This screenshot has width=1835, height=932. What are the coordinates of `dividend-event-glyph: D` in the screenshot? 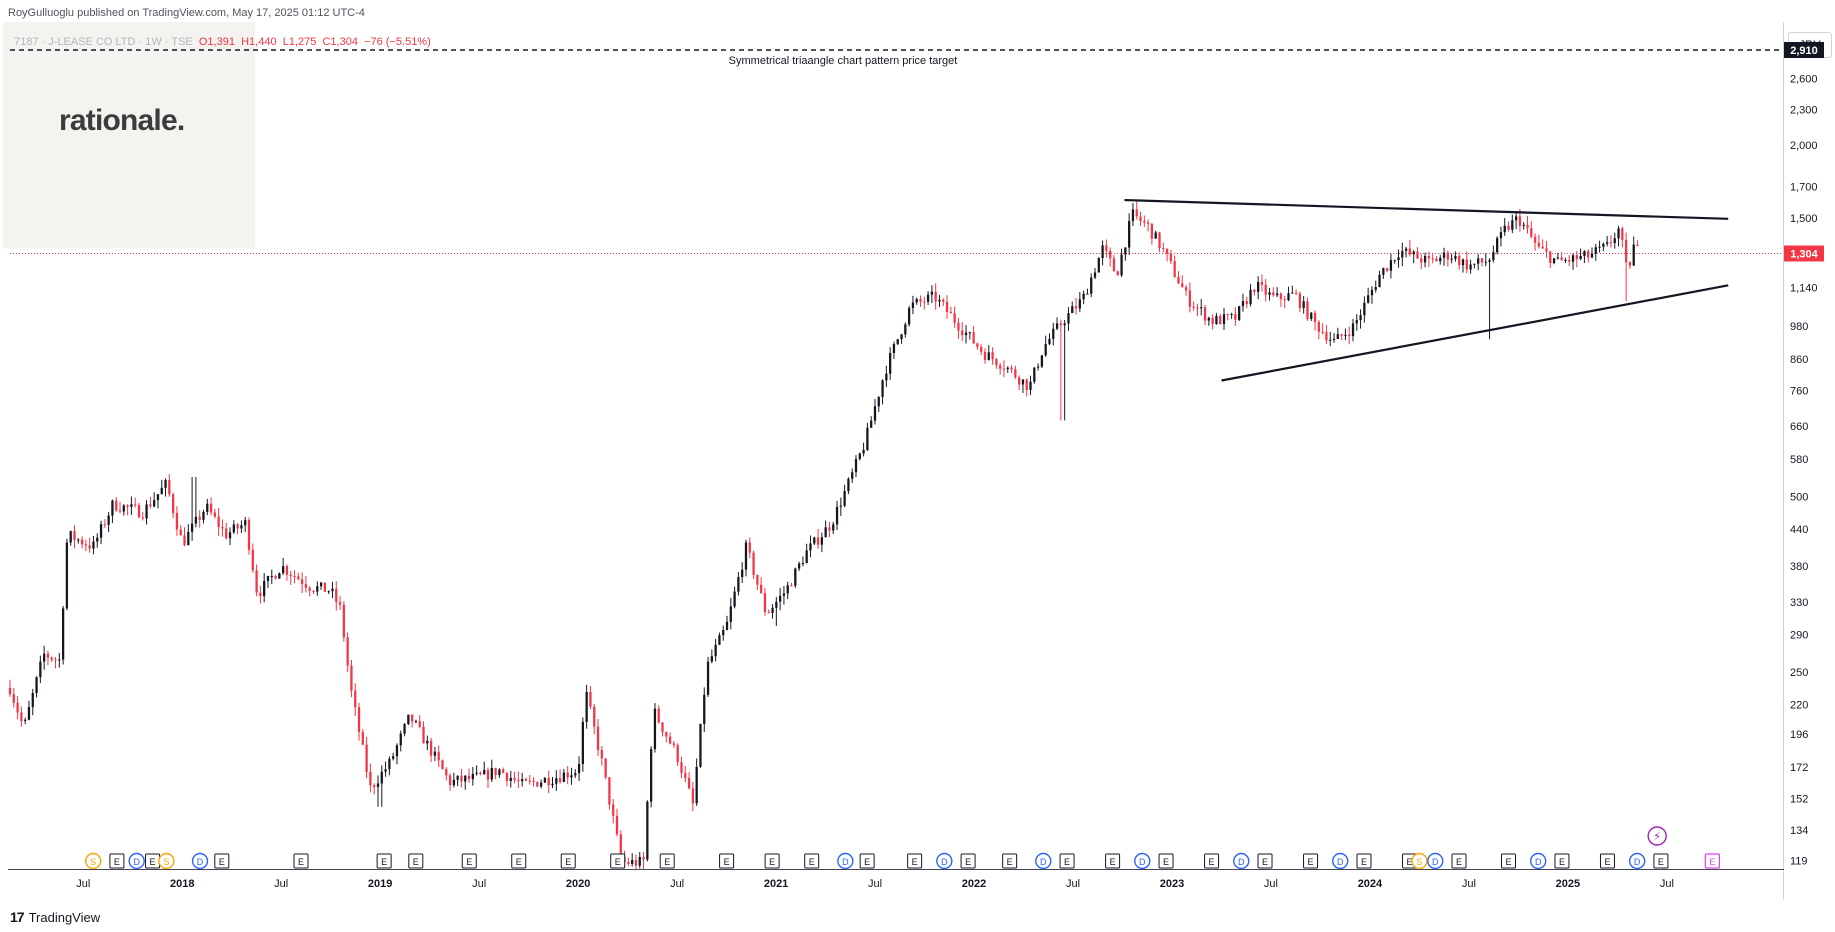 It's located at (1142, 862).